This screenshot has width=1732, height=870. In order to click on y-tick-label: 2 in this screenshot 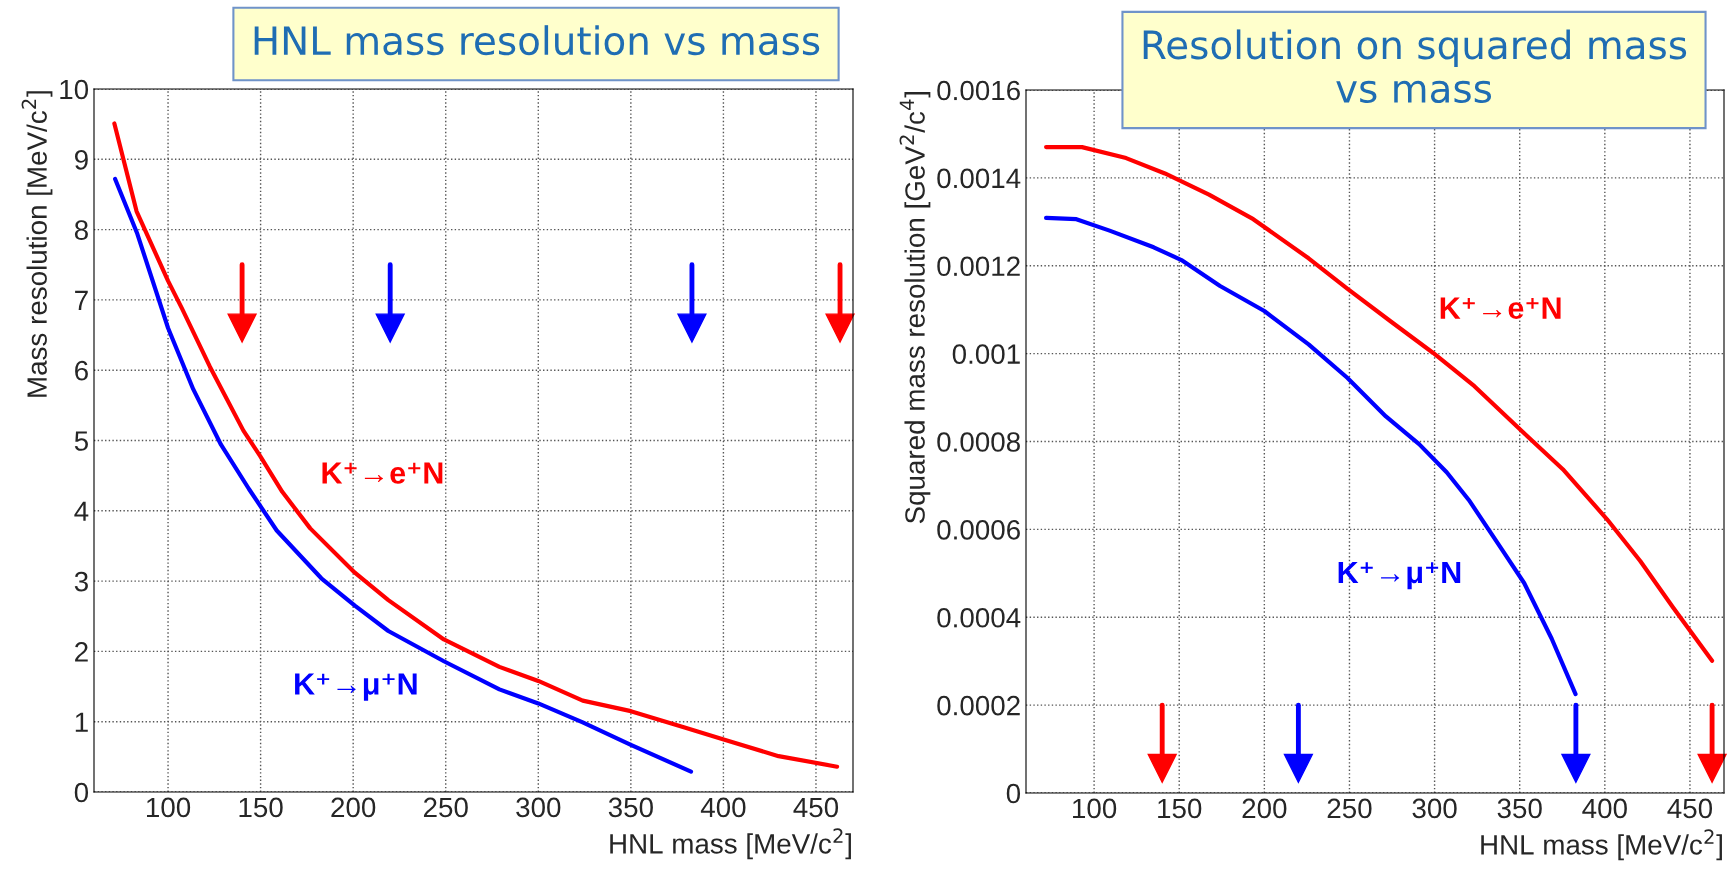, I will do `click(81, 652)`.